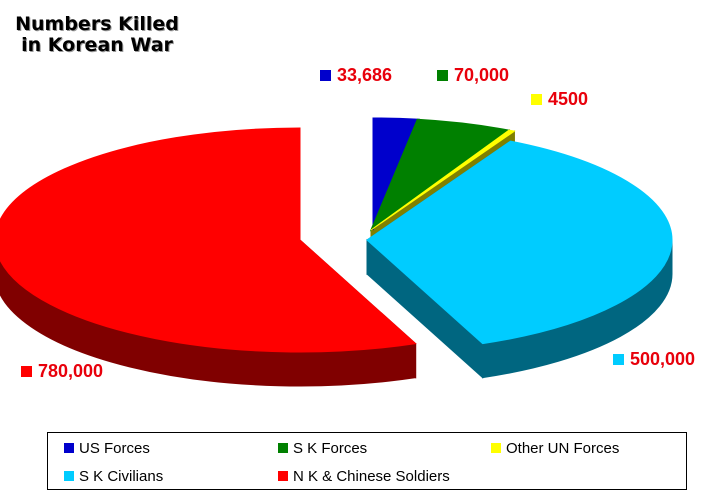 This screenshot has height=500, width=728. What do you see at coordinates (482, 74) in the screenshot?
I see `data-label-text: 70,000` at bounding box center [482, 74].